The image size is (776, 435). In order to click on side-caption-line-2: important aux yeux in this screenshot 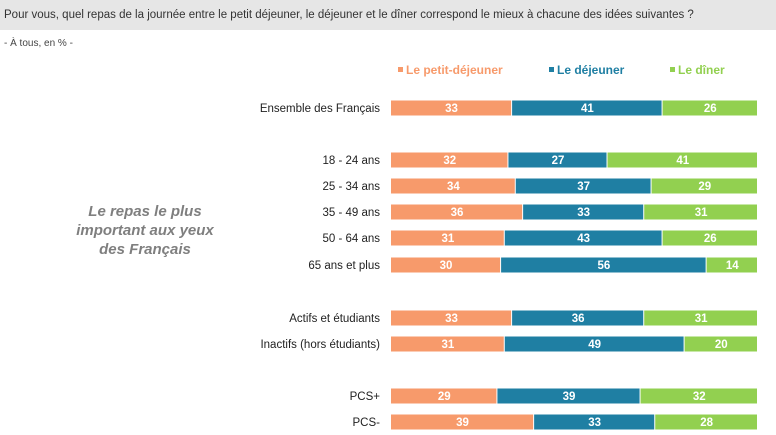, I will do `click(145, 230)`.